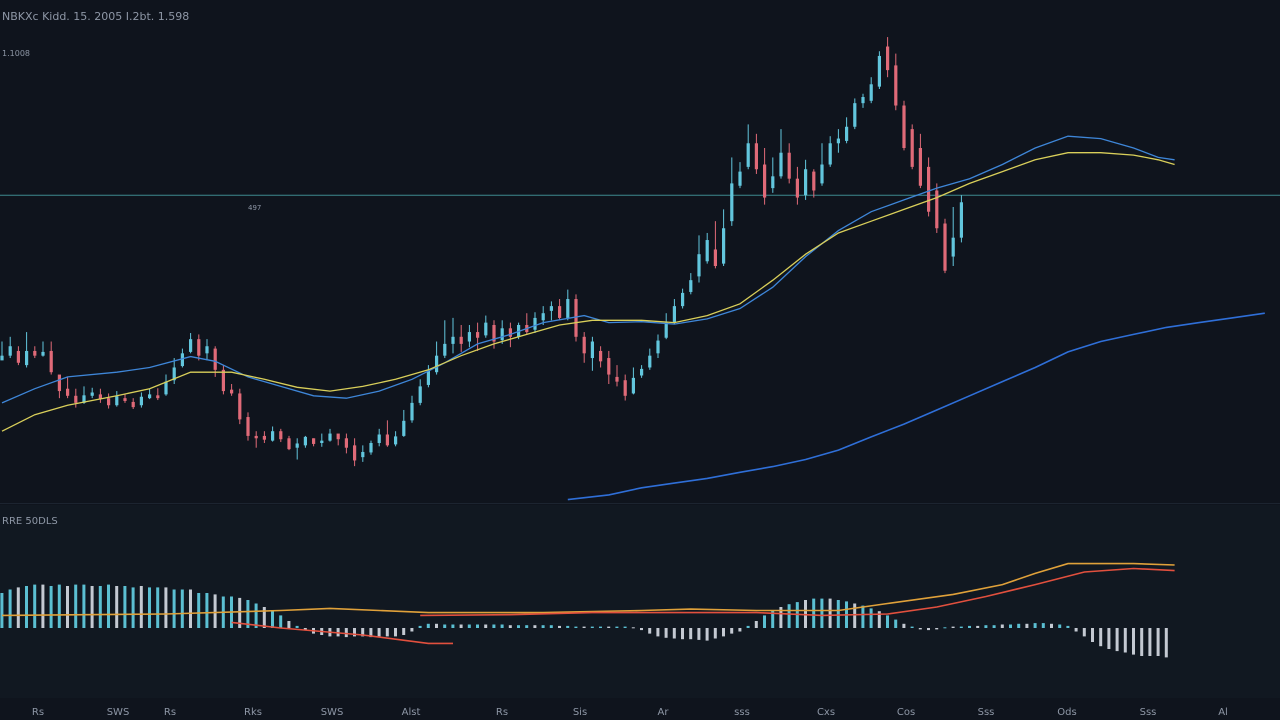  I want to click on x-tick-label: Sis, so click(580, 712).